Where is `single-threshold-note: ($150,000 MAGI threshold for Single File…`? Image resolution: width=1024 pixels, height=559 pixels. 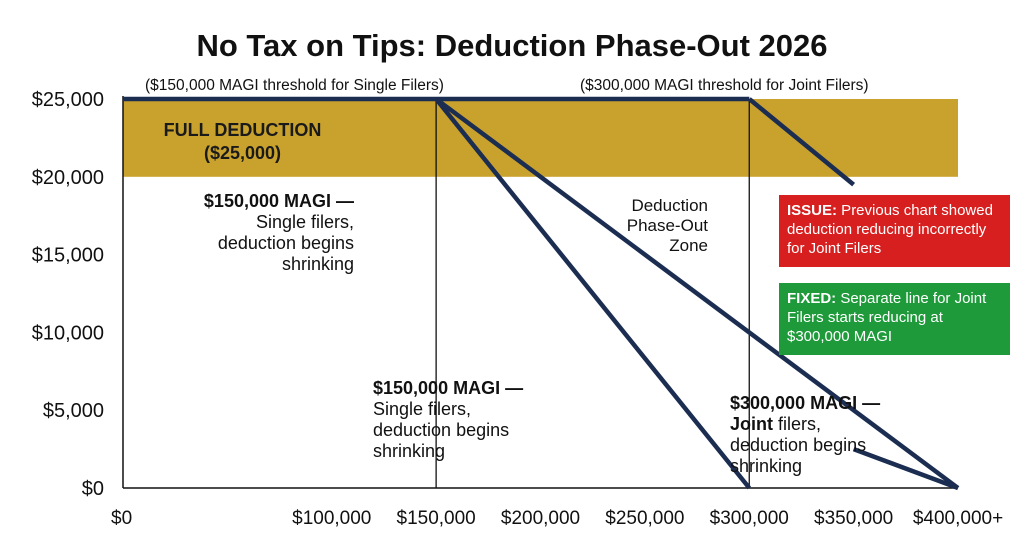 single-threshold-note: ($150,000 MAGI threshold for Single File… is located at coordinates (294, 85).